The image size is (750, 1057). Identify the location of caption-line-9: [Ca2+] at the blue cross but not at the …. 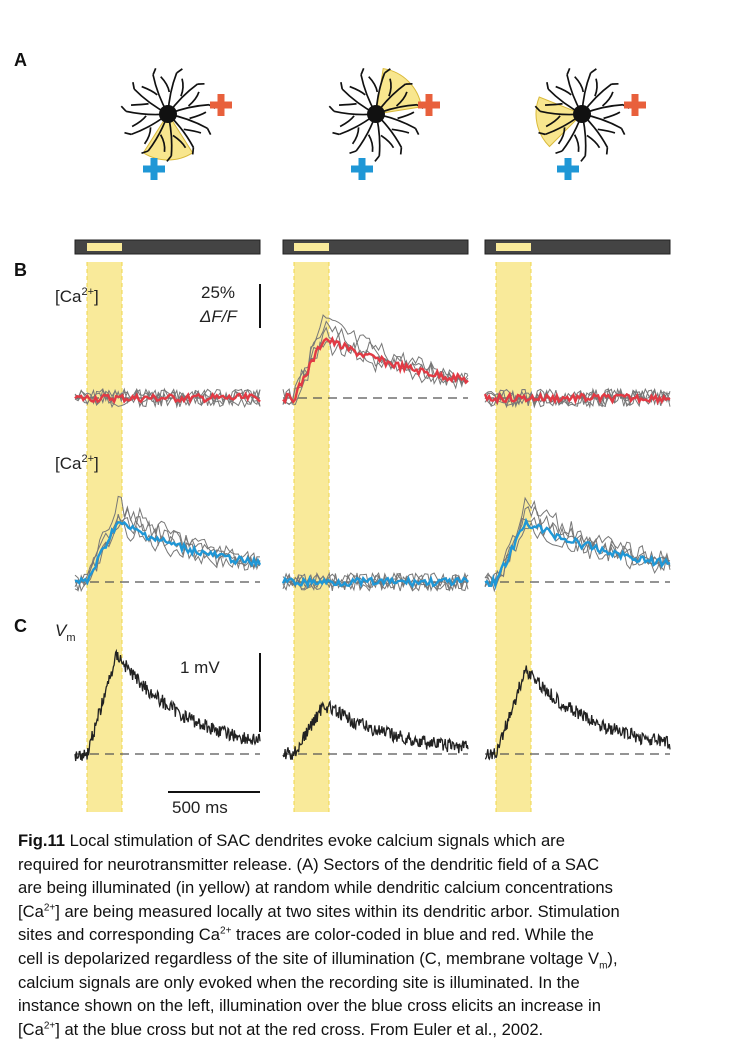
(281, 1029).